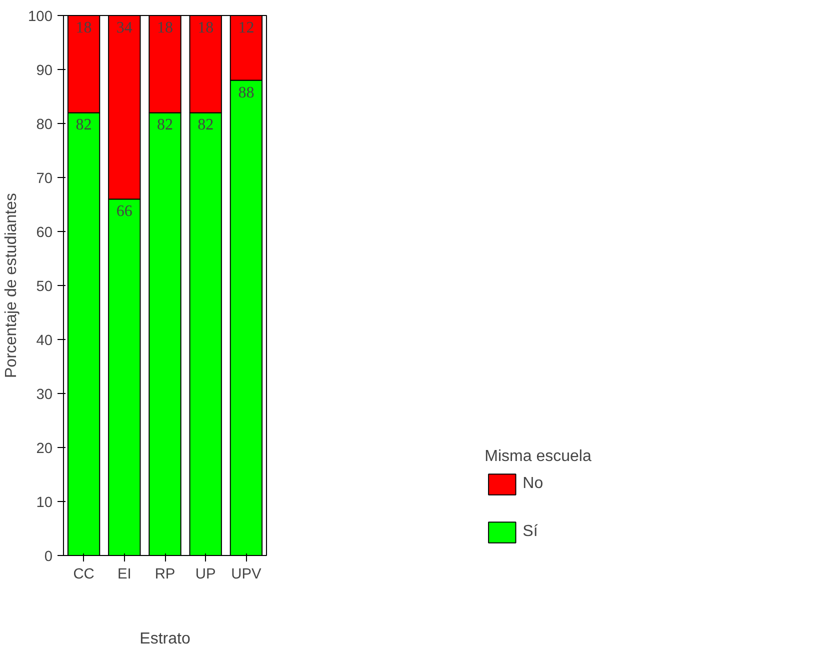 This screenshot has width=817, height=656. I want to click on legend-label: No, so click(533, 484).